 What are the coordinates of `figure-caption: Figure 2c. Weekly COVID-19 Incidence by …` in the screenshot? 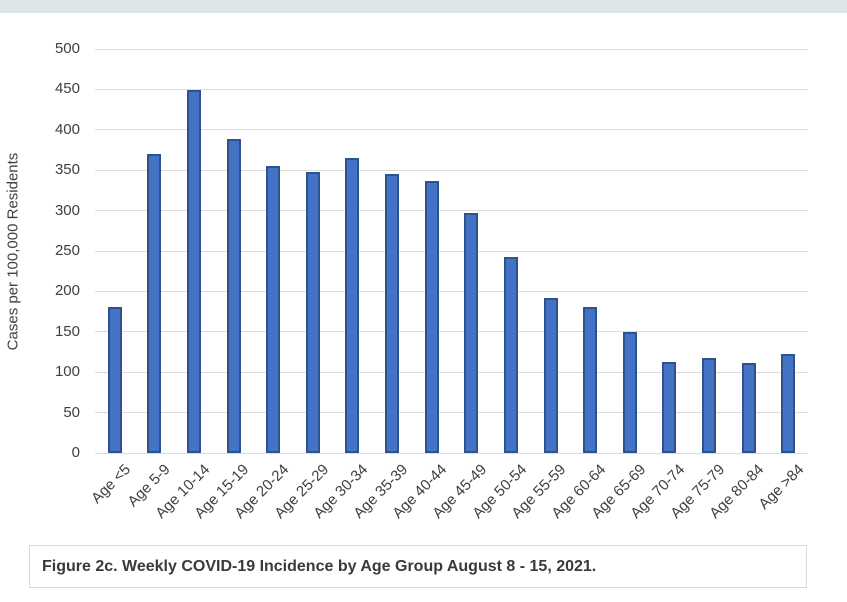 It's located at (319, 566).